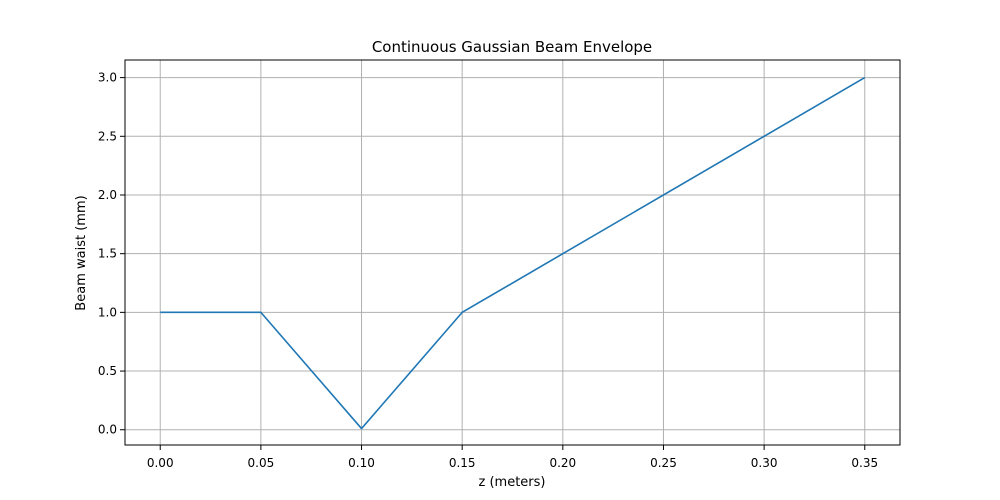 The width and height of the screenshot is (1000, 500). Describe the element at coordinates (663, 463) in the screenshot. I see `x-tick-label: 0.25` at that location.